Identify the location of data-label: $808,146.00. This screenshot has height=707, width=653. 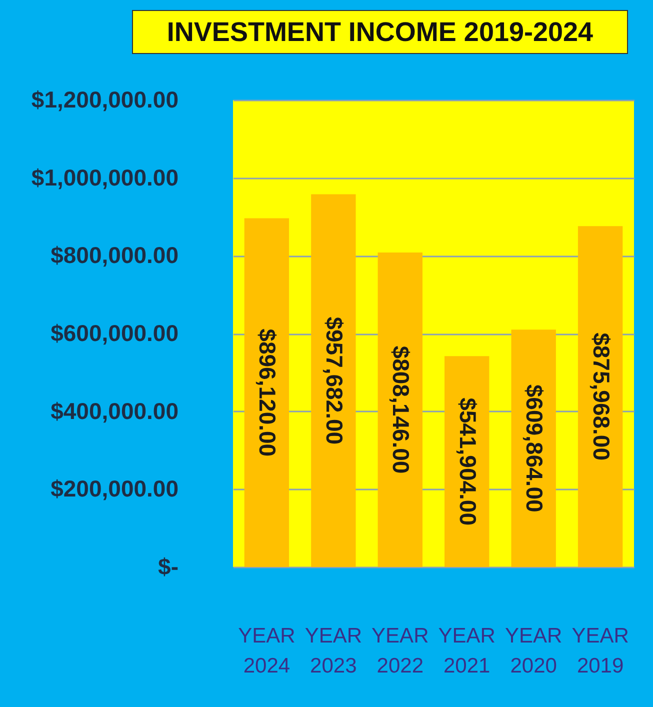
(401, 410).